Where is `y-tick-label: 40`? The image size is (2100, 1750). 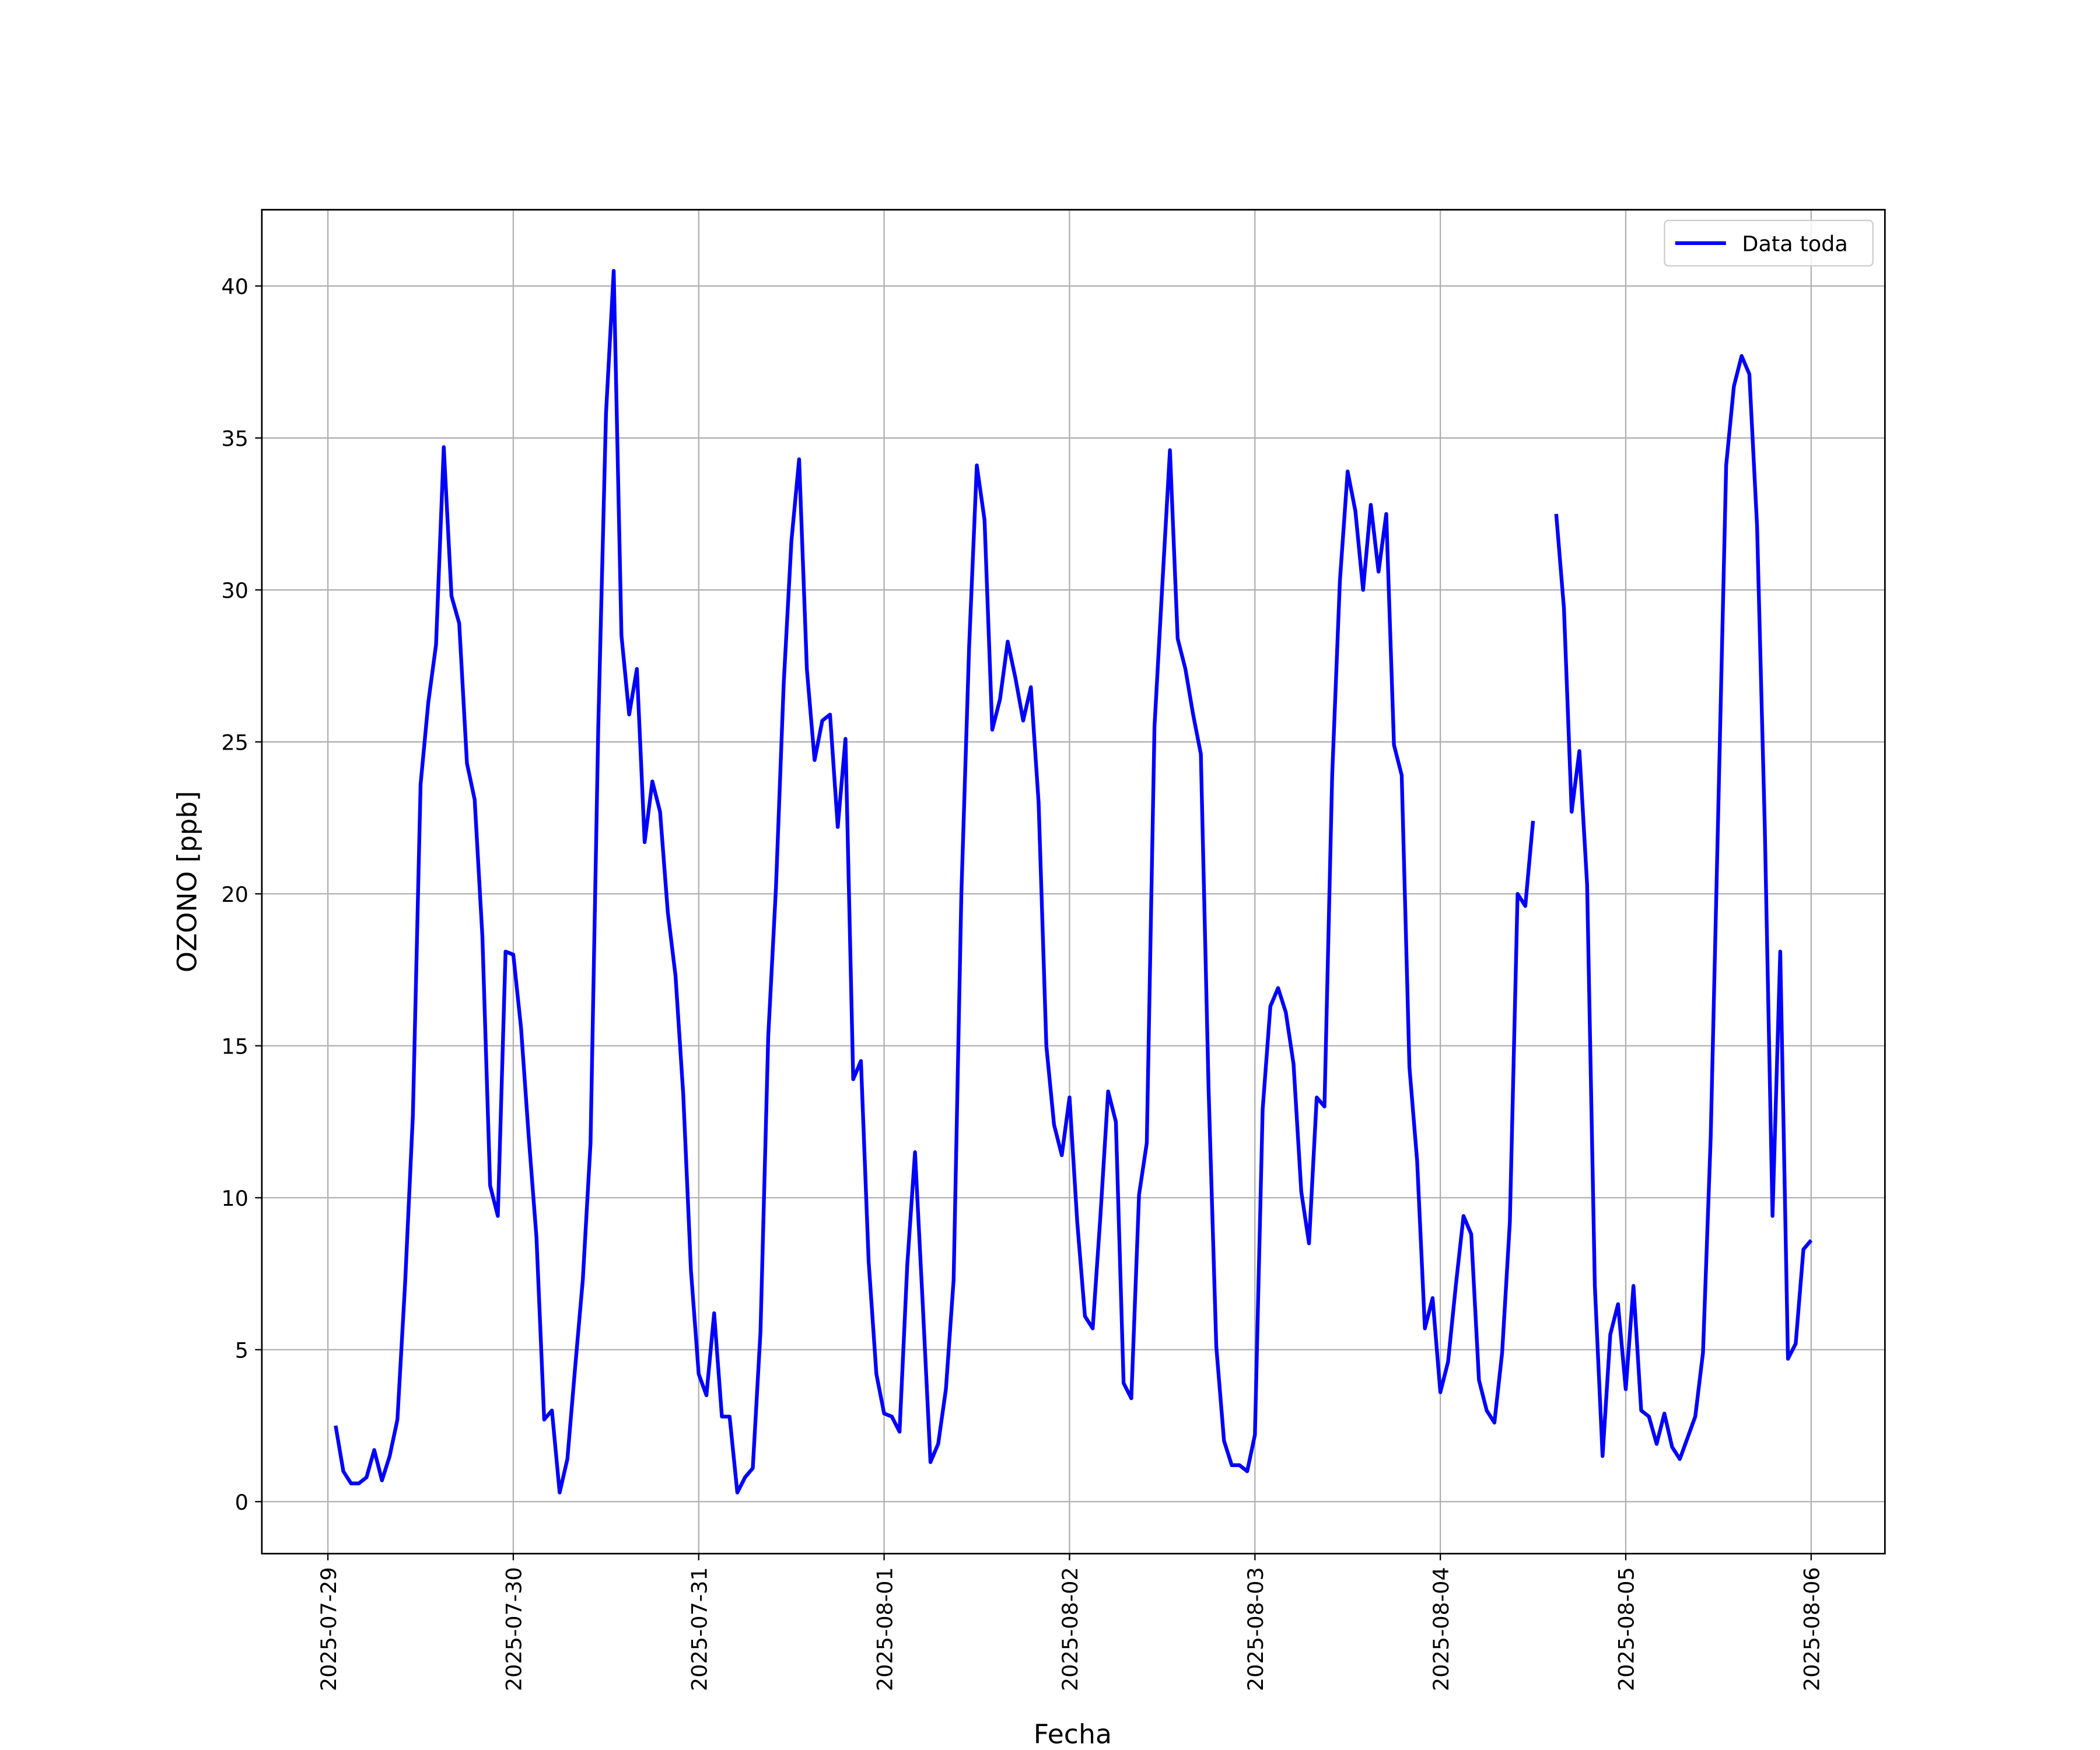 y-tick-label: 40 is located at coordinates (235, 286).